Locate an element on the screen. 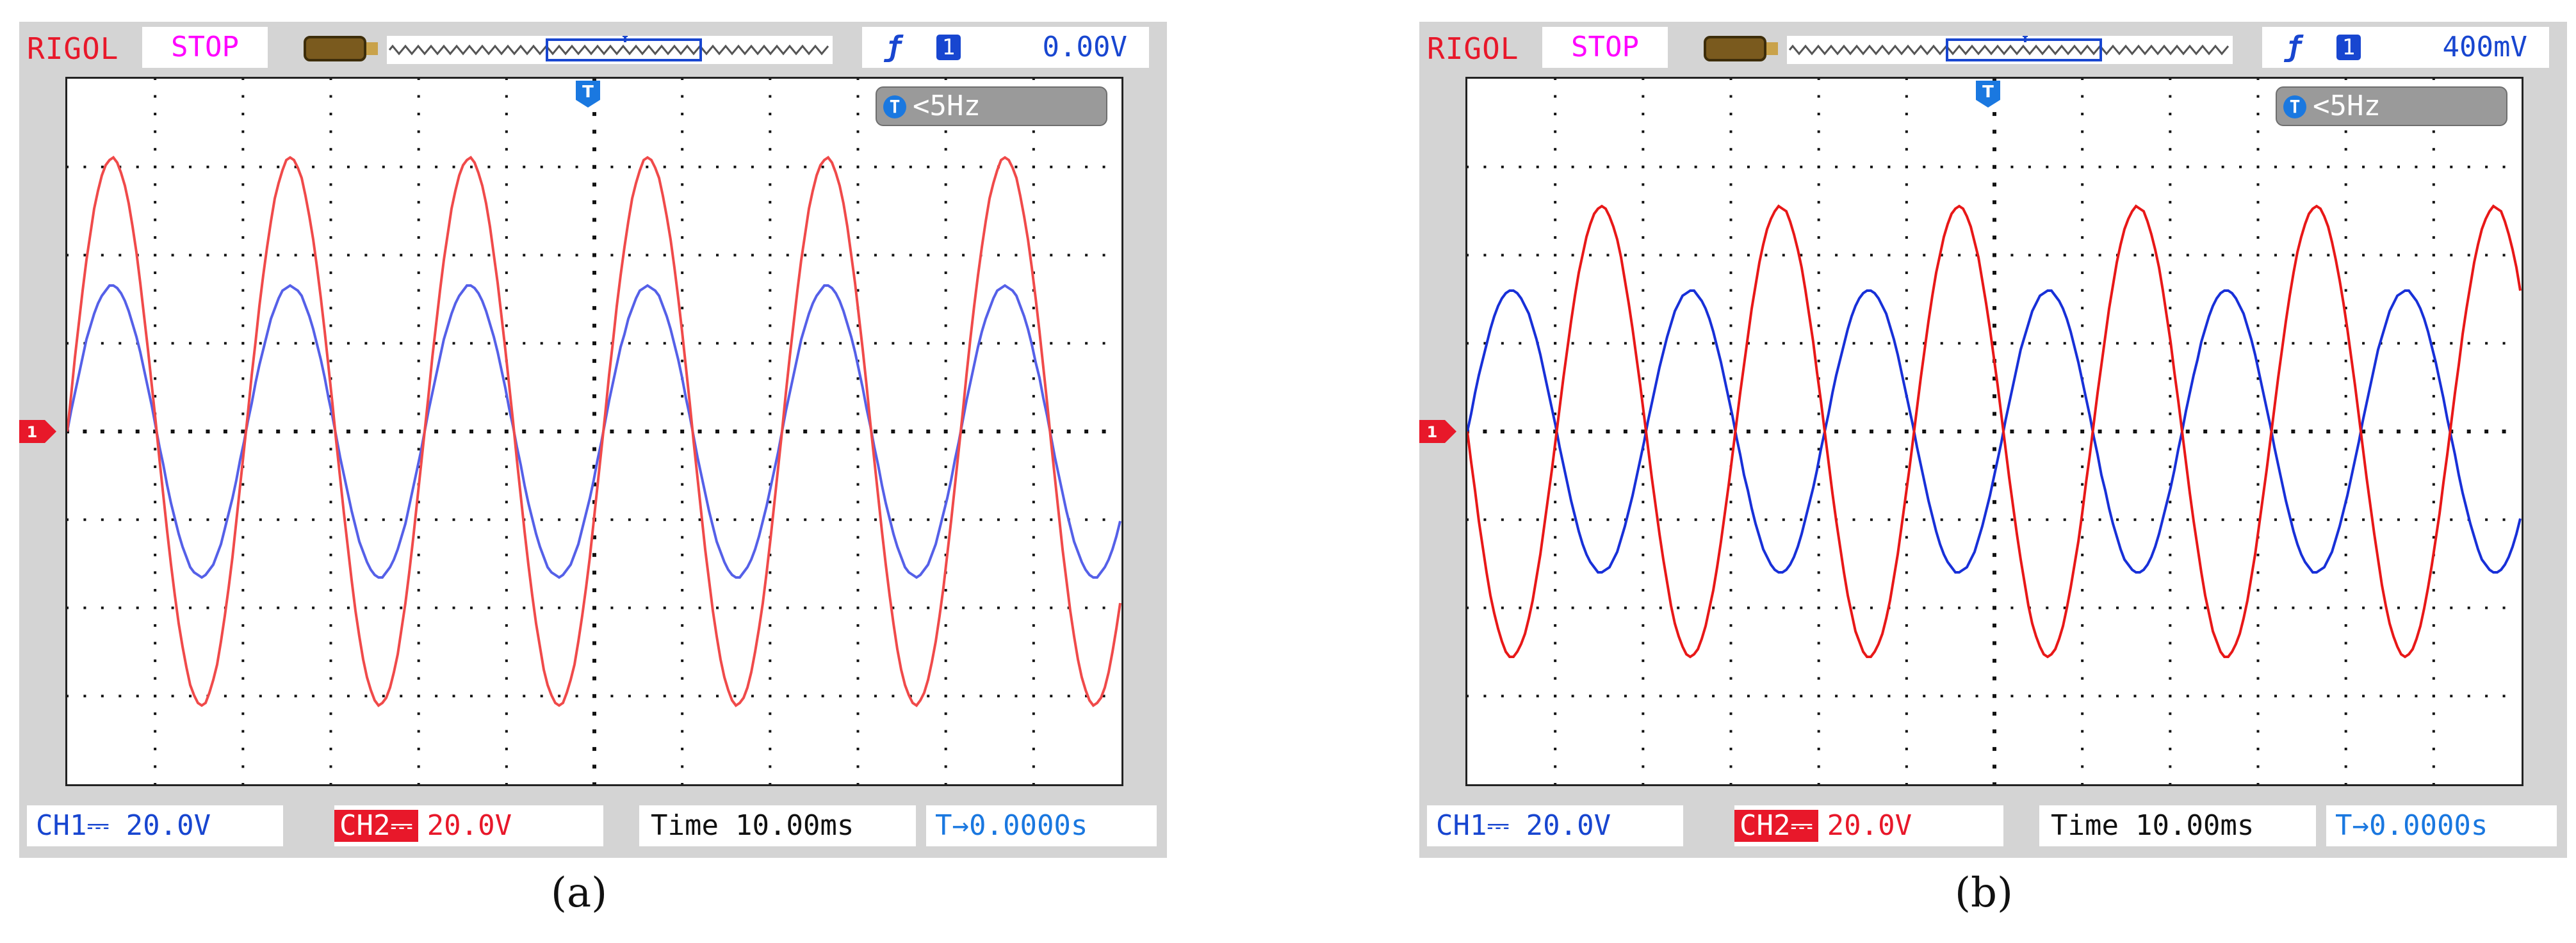 This screenshot has width=2576, height=943. trigger-level: 0.00V is located at coordinates (1084, 47).